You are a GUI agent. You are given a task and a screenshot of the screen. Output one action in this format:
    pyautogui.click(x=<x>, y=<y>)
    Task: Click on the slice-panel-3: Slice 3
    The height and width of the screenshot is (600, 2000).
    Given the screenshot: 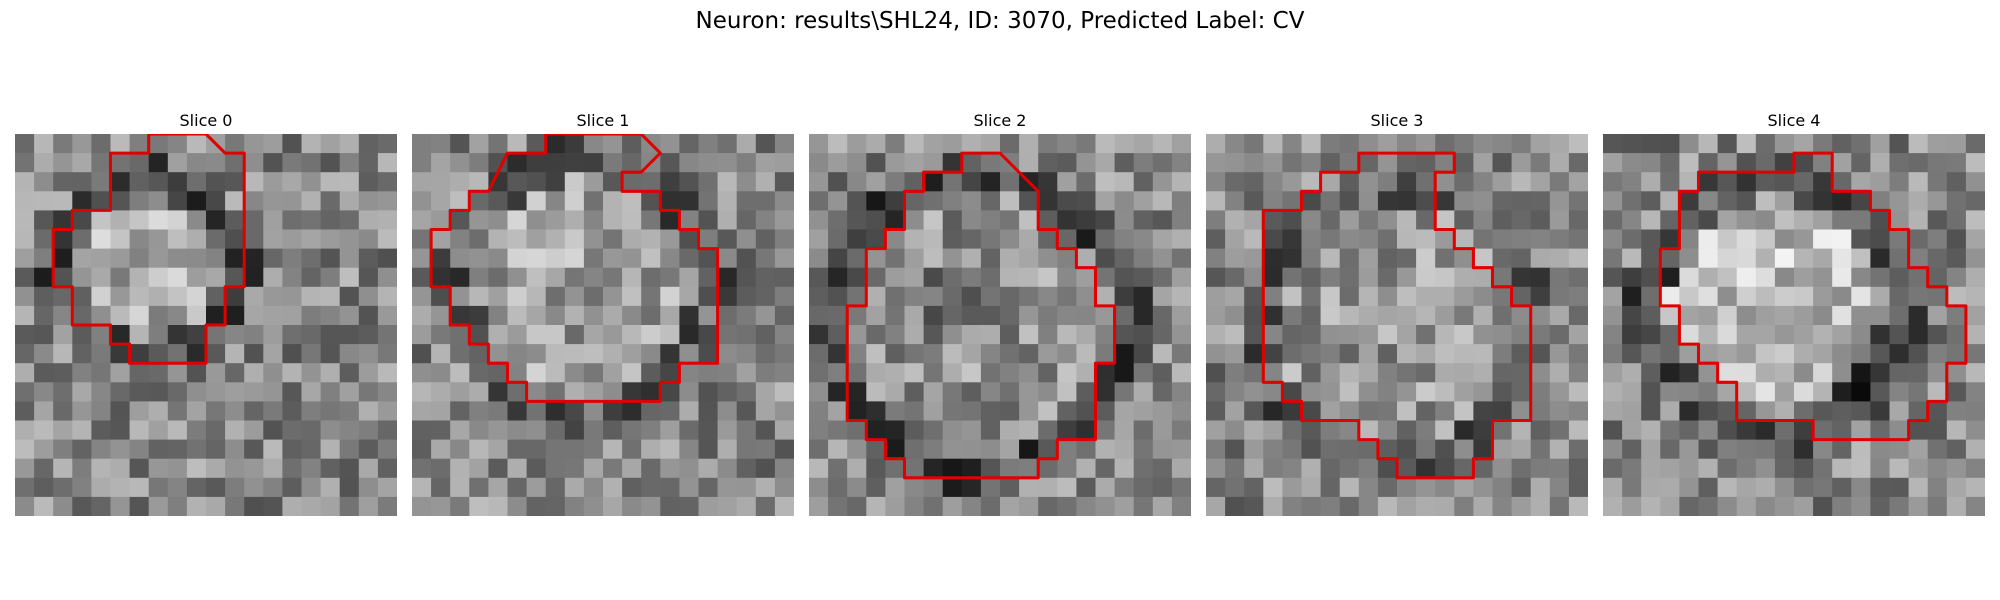 What is the action you would take?
    pyautogui.click(x=1397, y=312)
    